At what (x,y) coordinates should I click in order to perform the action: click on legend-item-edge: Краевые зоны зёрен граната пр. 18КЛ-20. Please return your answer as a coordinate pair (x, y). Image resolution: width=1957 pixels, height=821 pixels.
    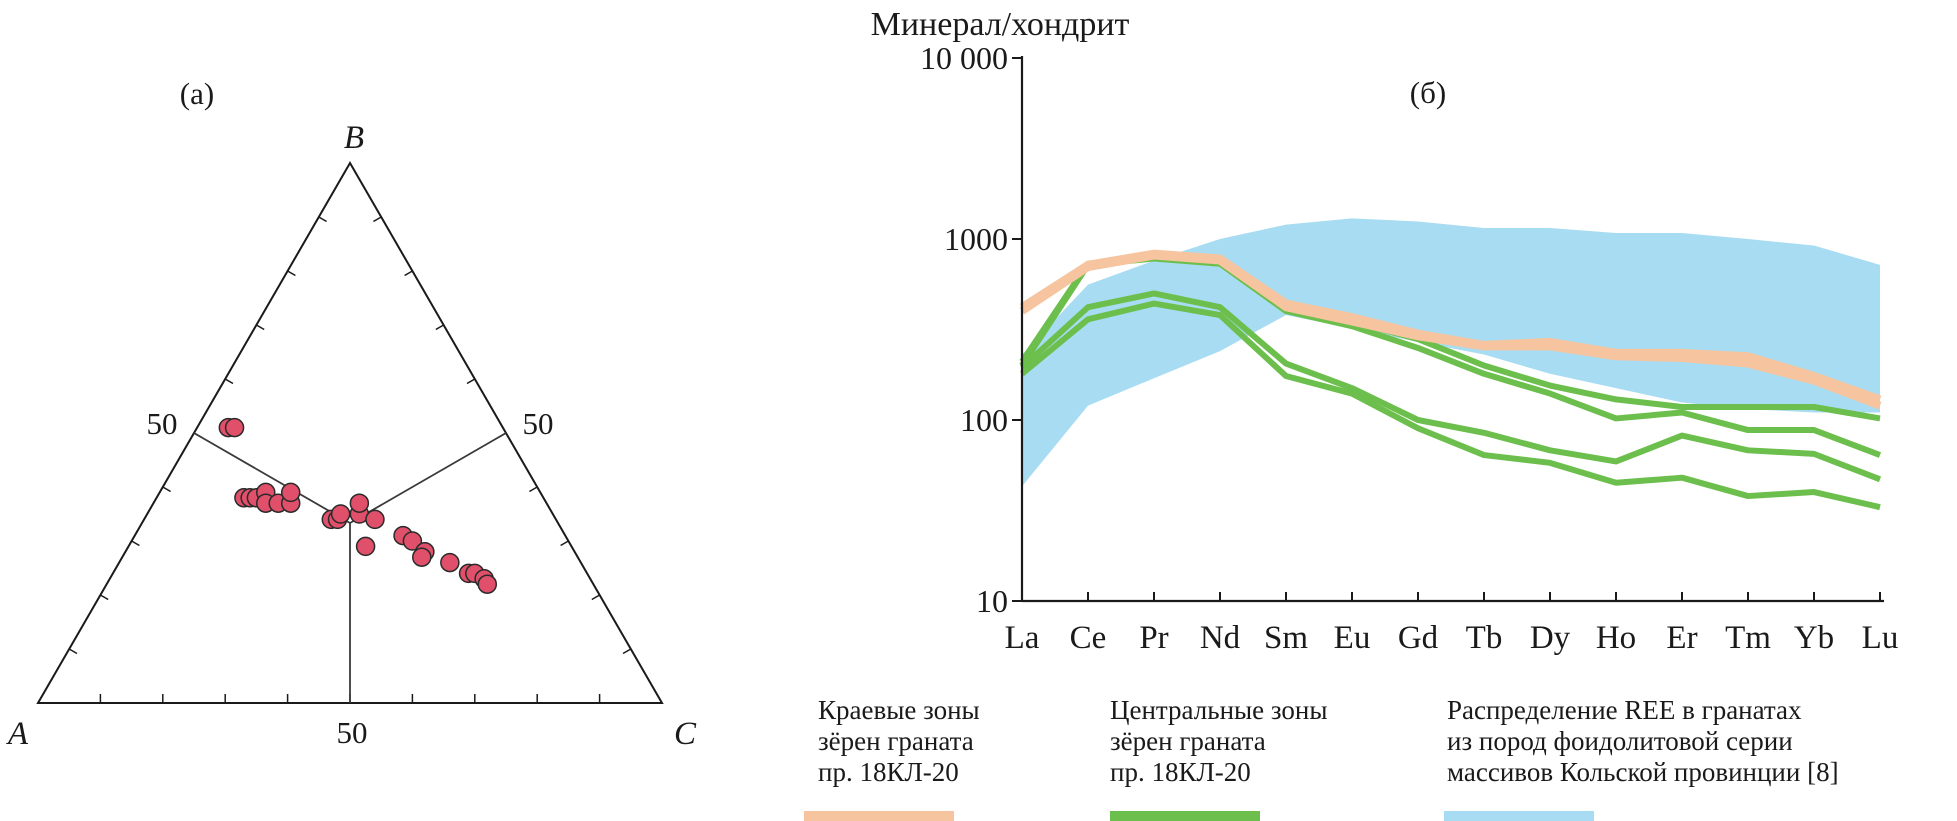
    Looking at the image, I should click on (956, 758).